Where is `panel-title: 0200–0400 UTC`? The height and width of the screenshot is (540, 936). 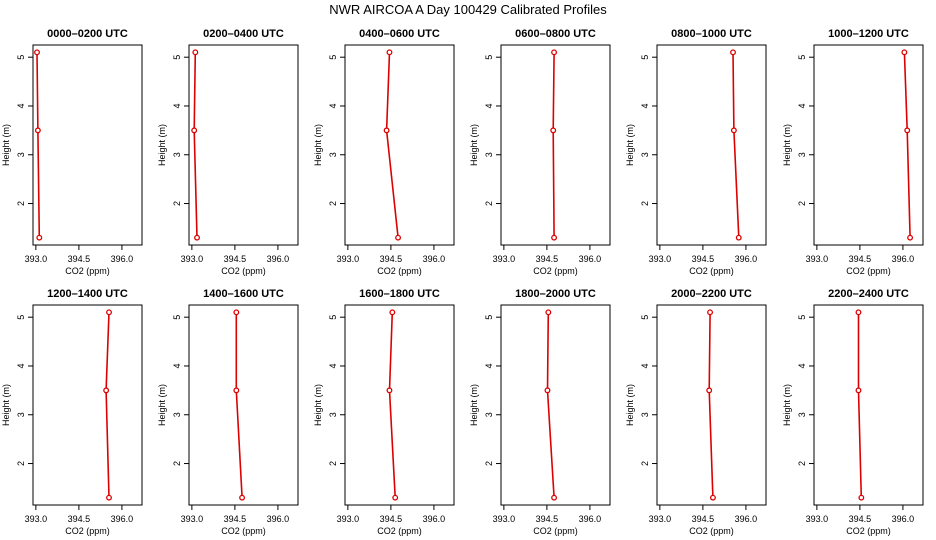 panel-title: 0200–0400 UTC is located at coordinates (243, 34).